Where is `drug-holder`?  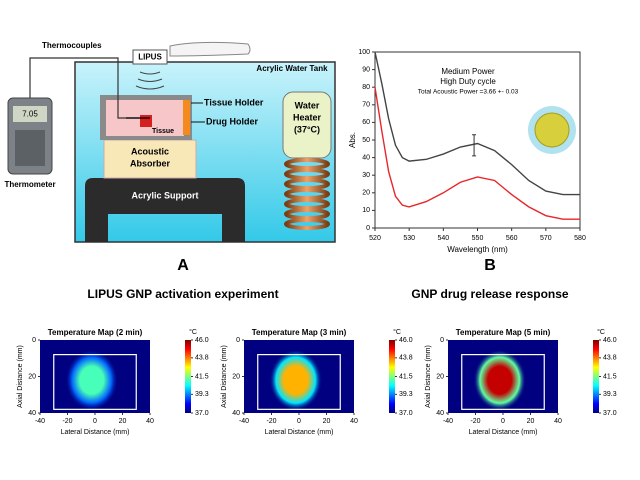 drug-holder is located at coordinates (186, 117).